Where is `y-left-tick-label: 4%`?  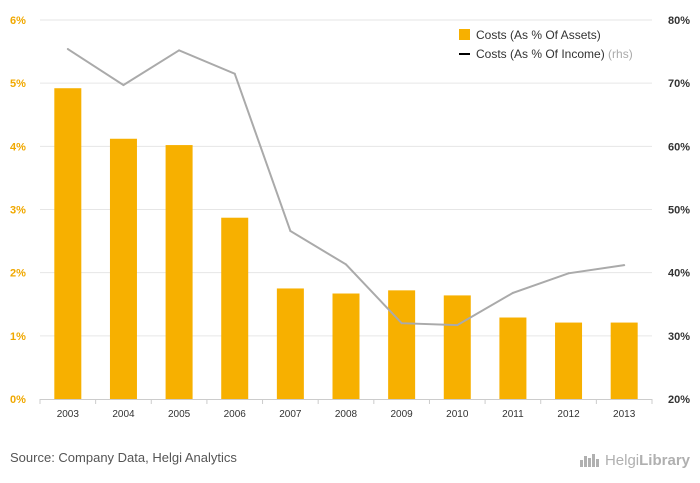
y-left-tick-label: 4% is located at coordinates (18, 147).